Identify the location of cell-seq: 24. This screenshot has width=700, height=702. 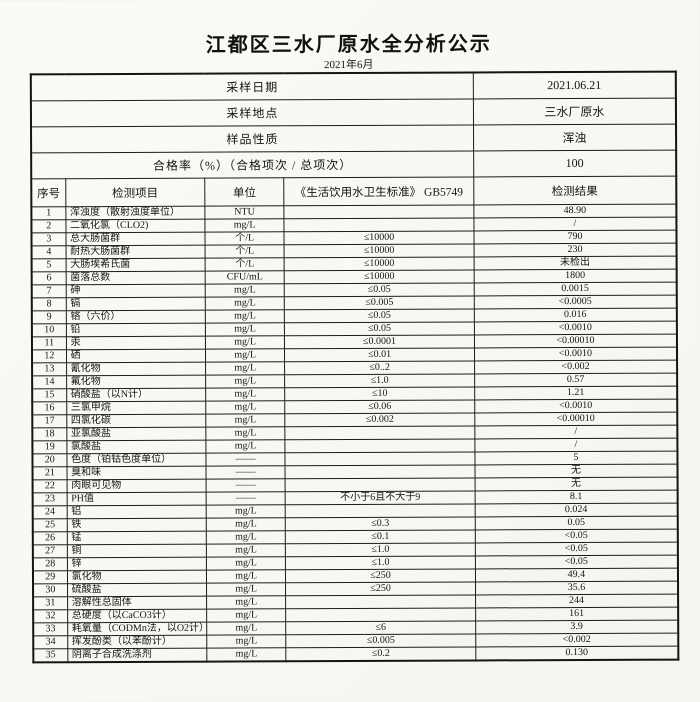
(49, 512).